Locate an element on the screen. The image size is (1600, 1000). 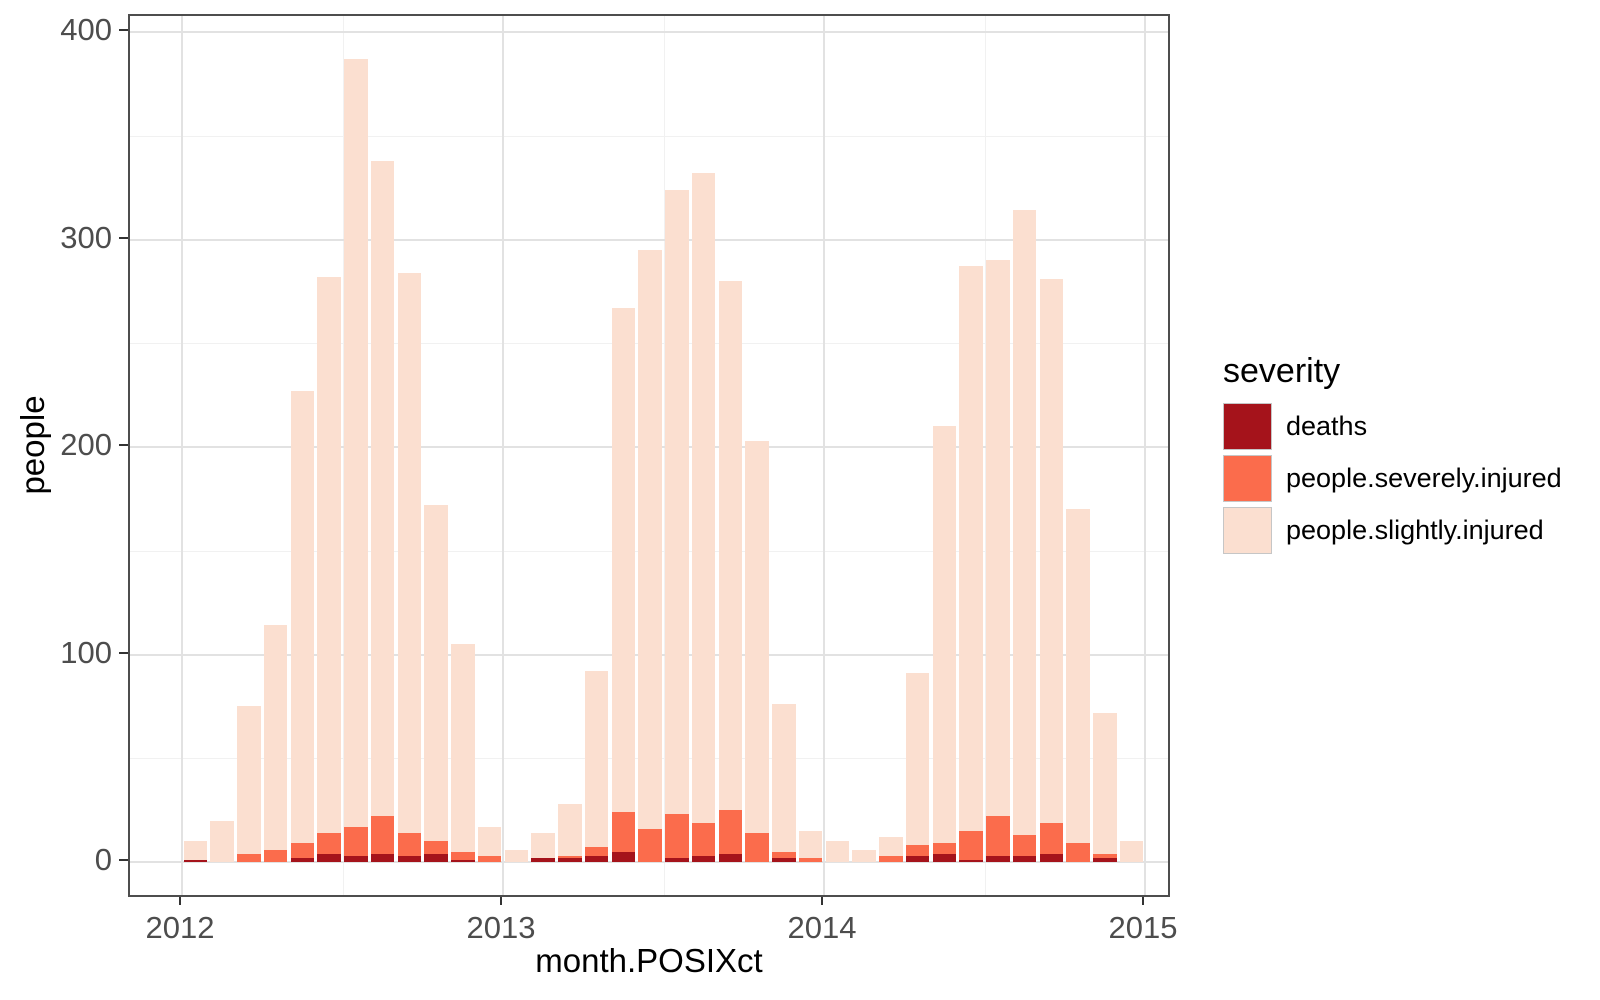
bar-segment-people.slightly.injured-2013-09 is located at coordinates (730, 546).